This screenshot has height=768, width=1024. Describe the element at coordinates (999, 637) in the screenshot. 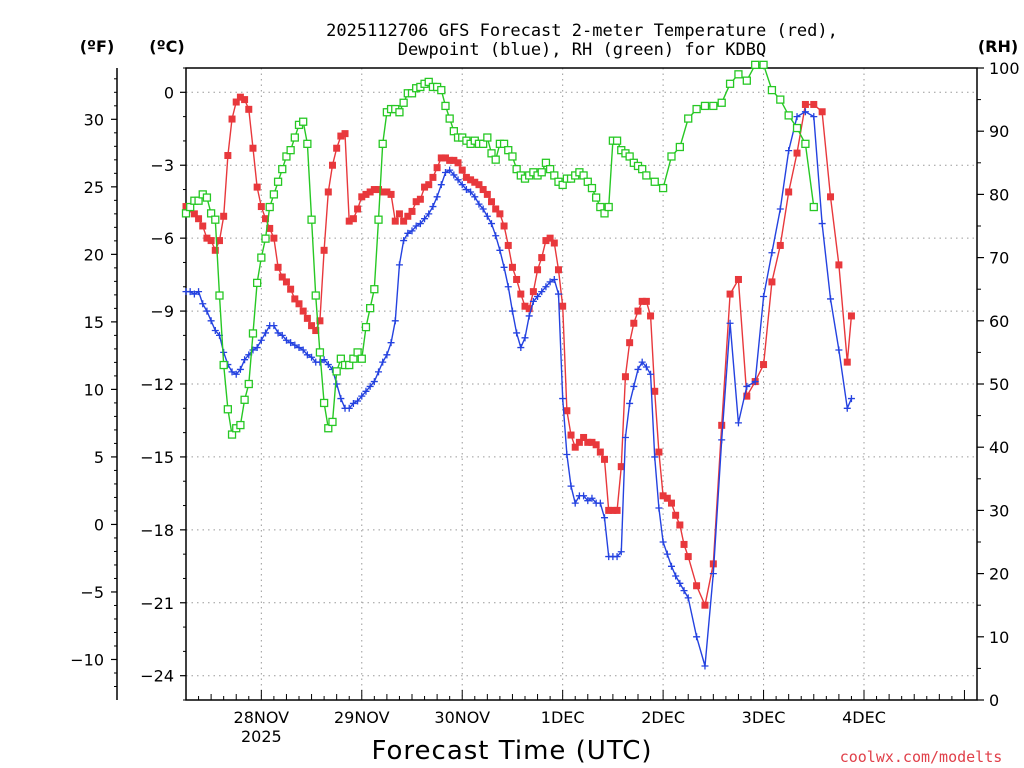

I see `rh-tick-label: 10` at that location.